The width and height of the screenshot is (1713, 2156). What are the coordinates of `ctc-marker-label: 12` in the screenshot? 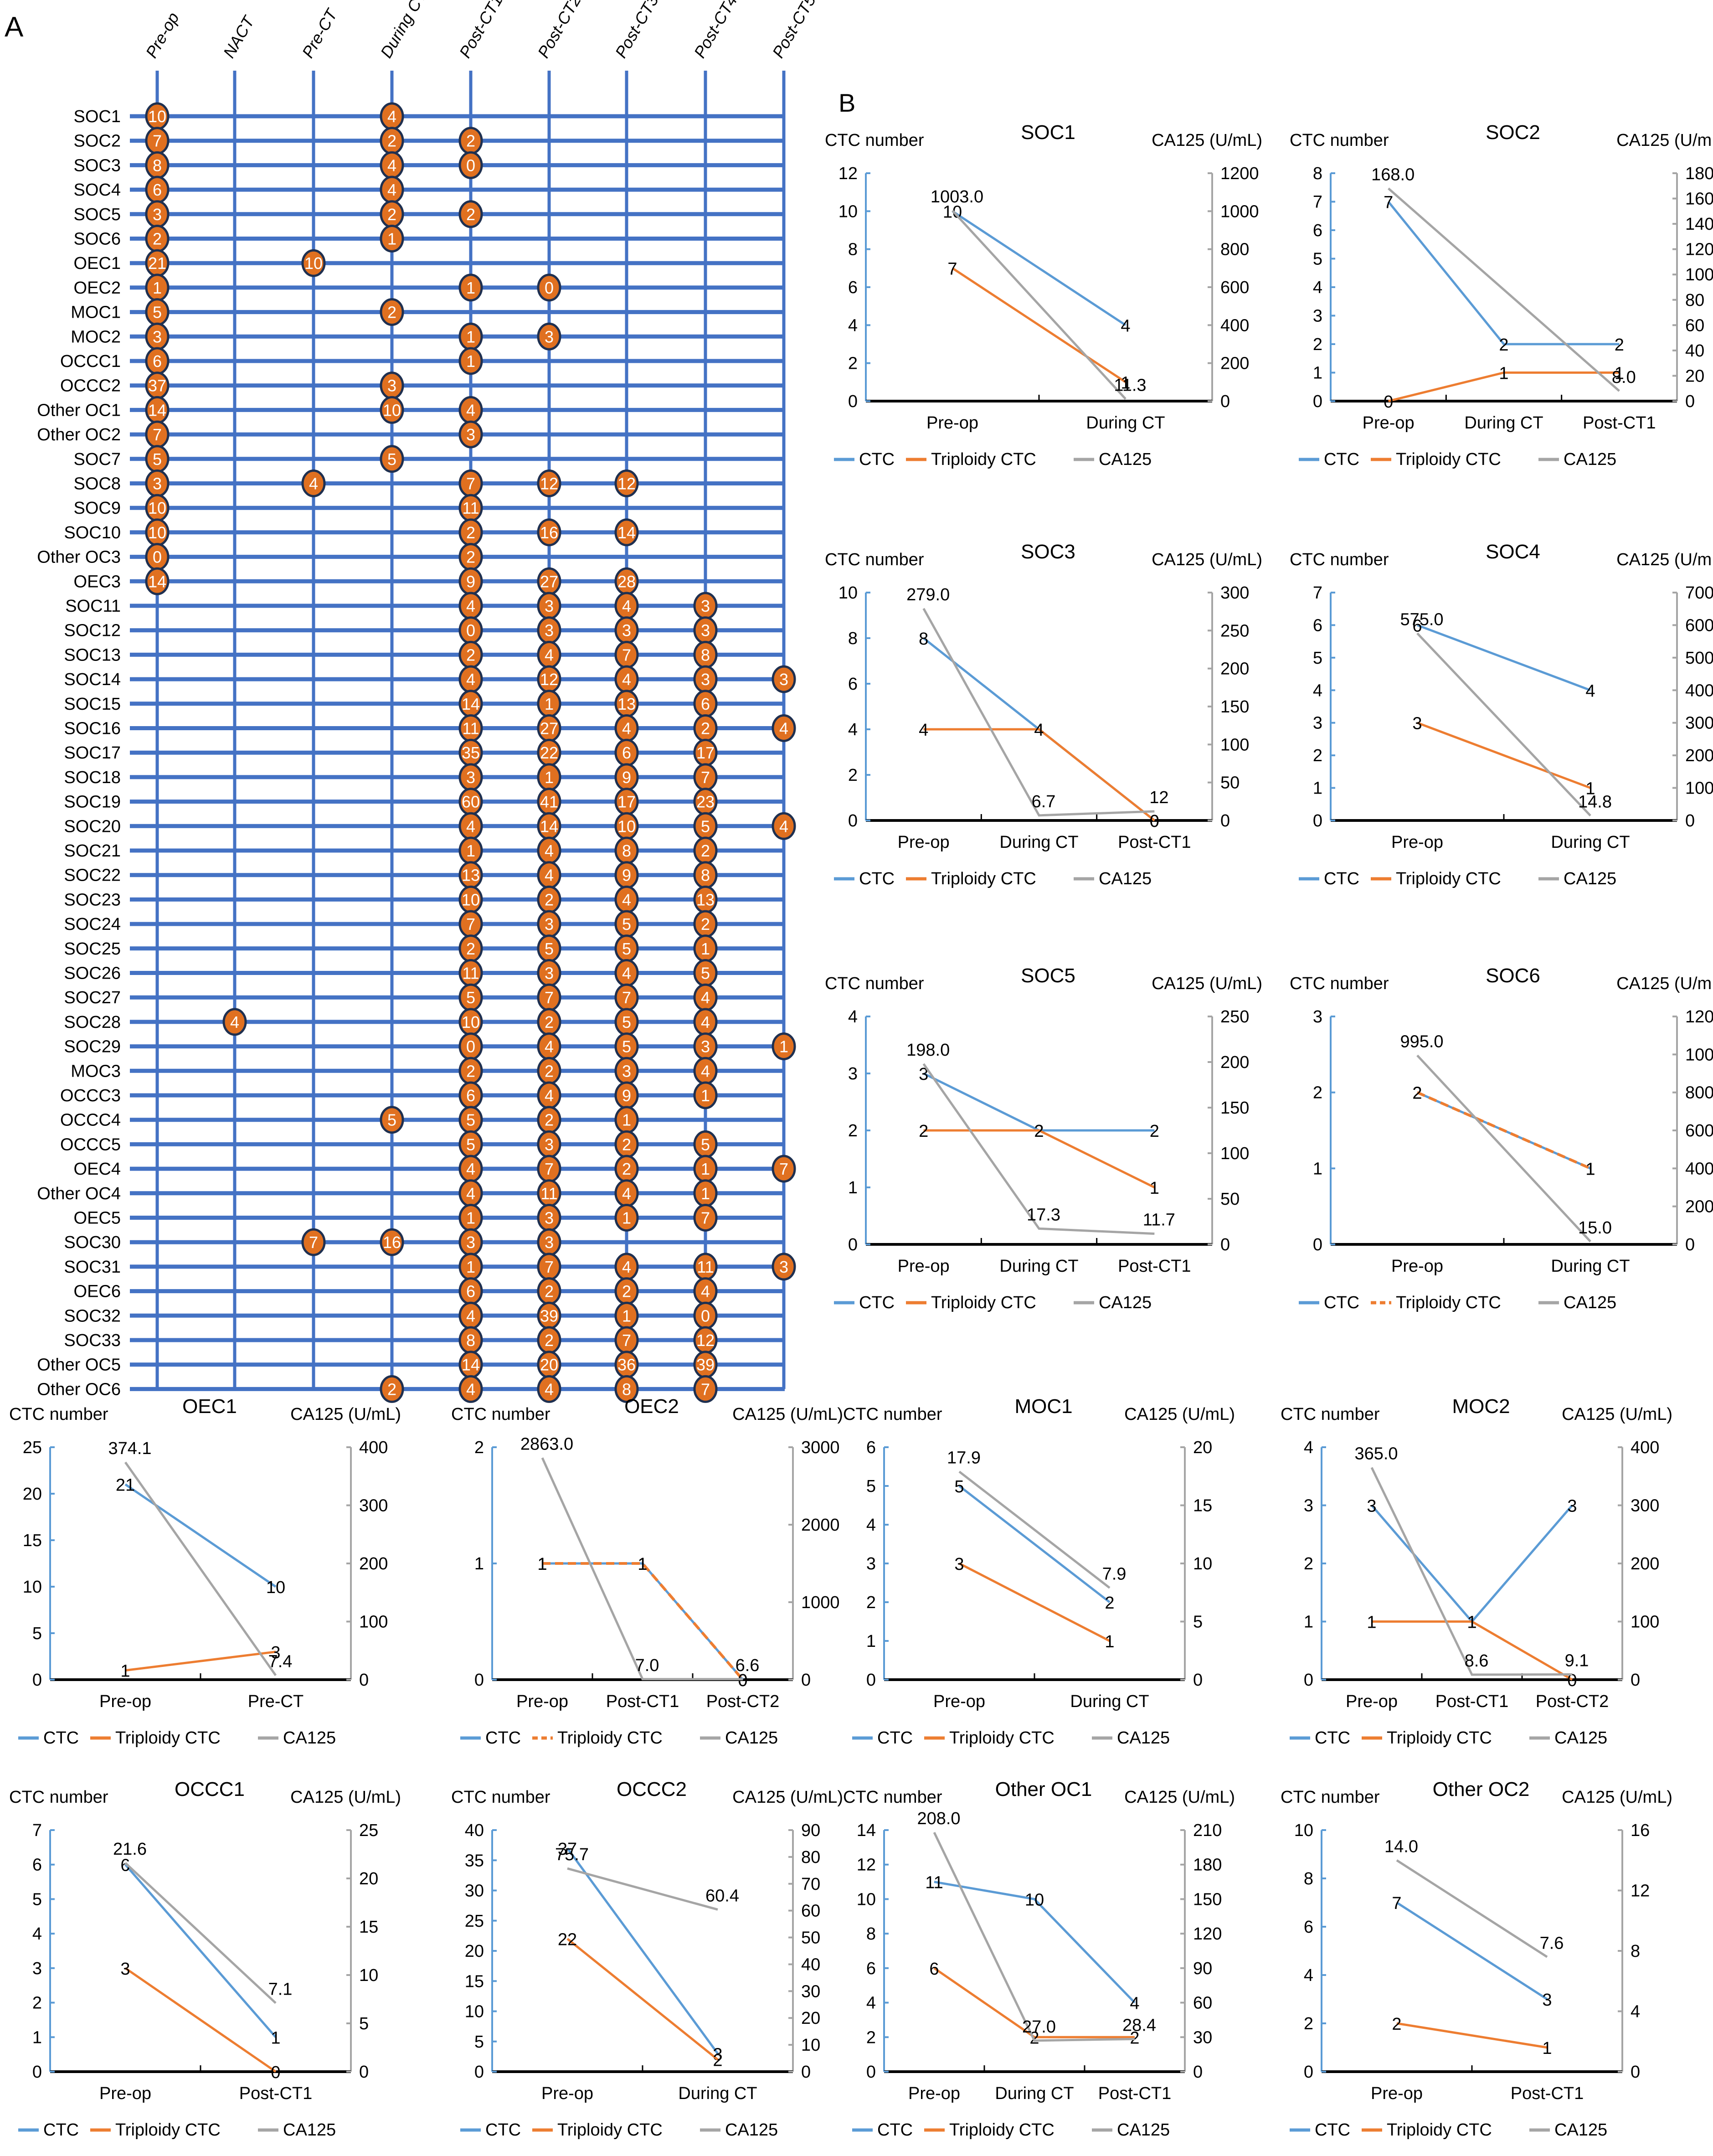 It's located at (549, 679).